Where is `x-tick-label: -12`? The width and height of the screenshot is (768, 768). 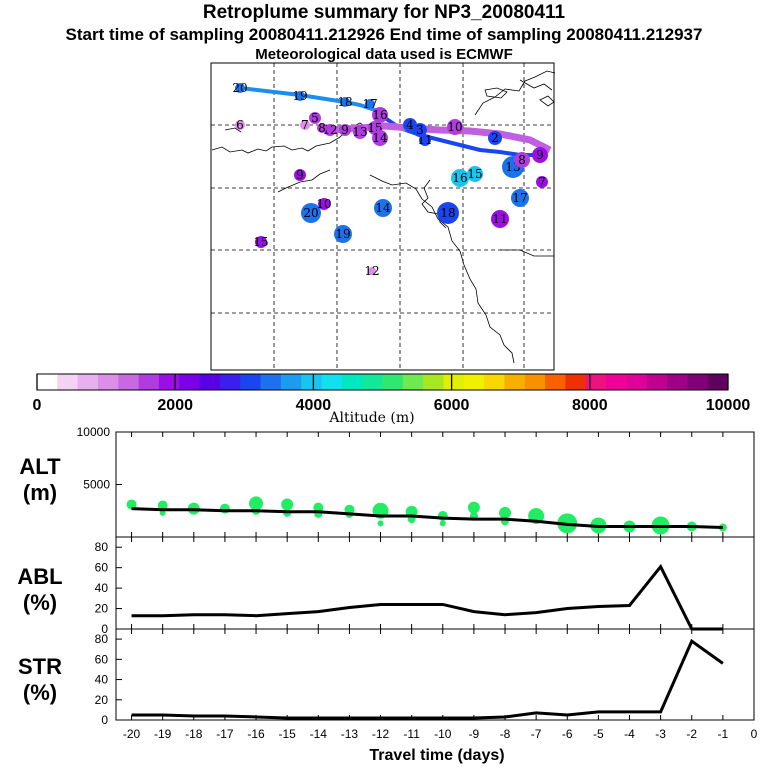 x-tick-label: -12 is located at coordinates (381, 734).